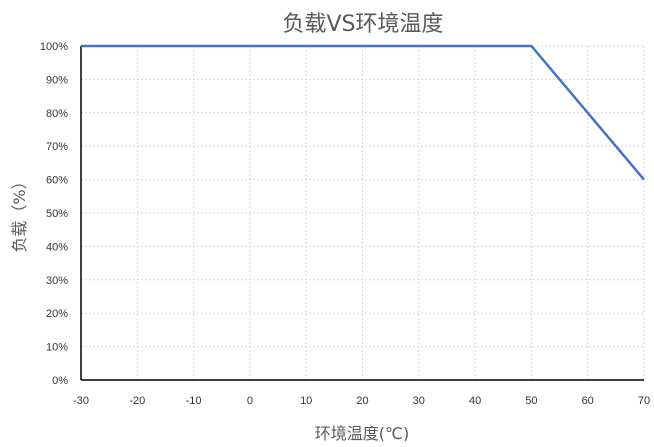  I want to click on y-axis-title: 负载（%）, so click(19, 212).